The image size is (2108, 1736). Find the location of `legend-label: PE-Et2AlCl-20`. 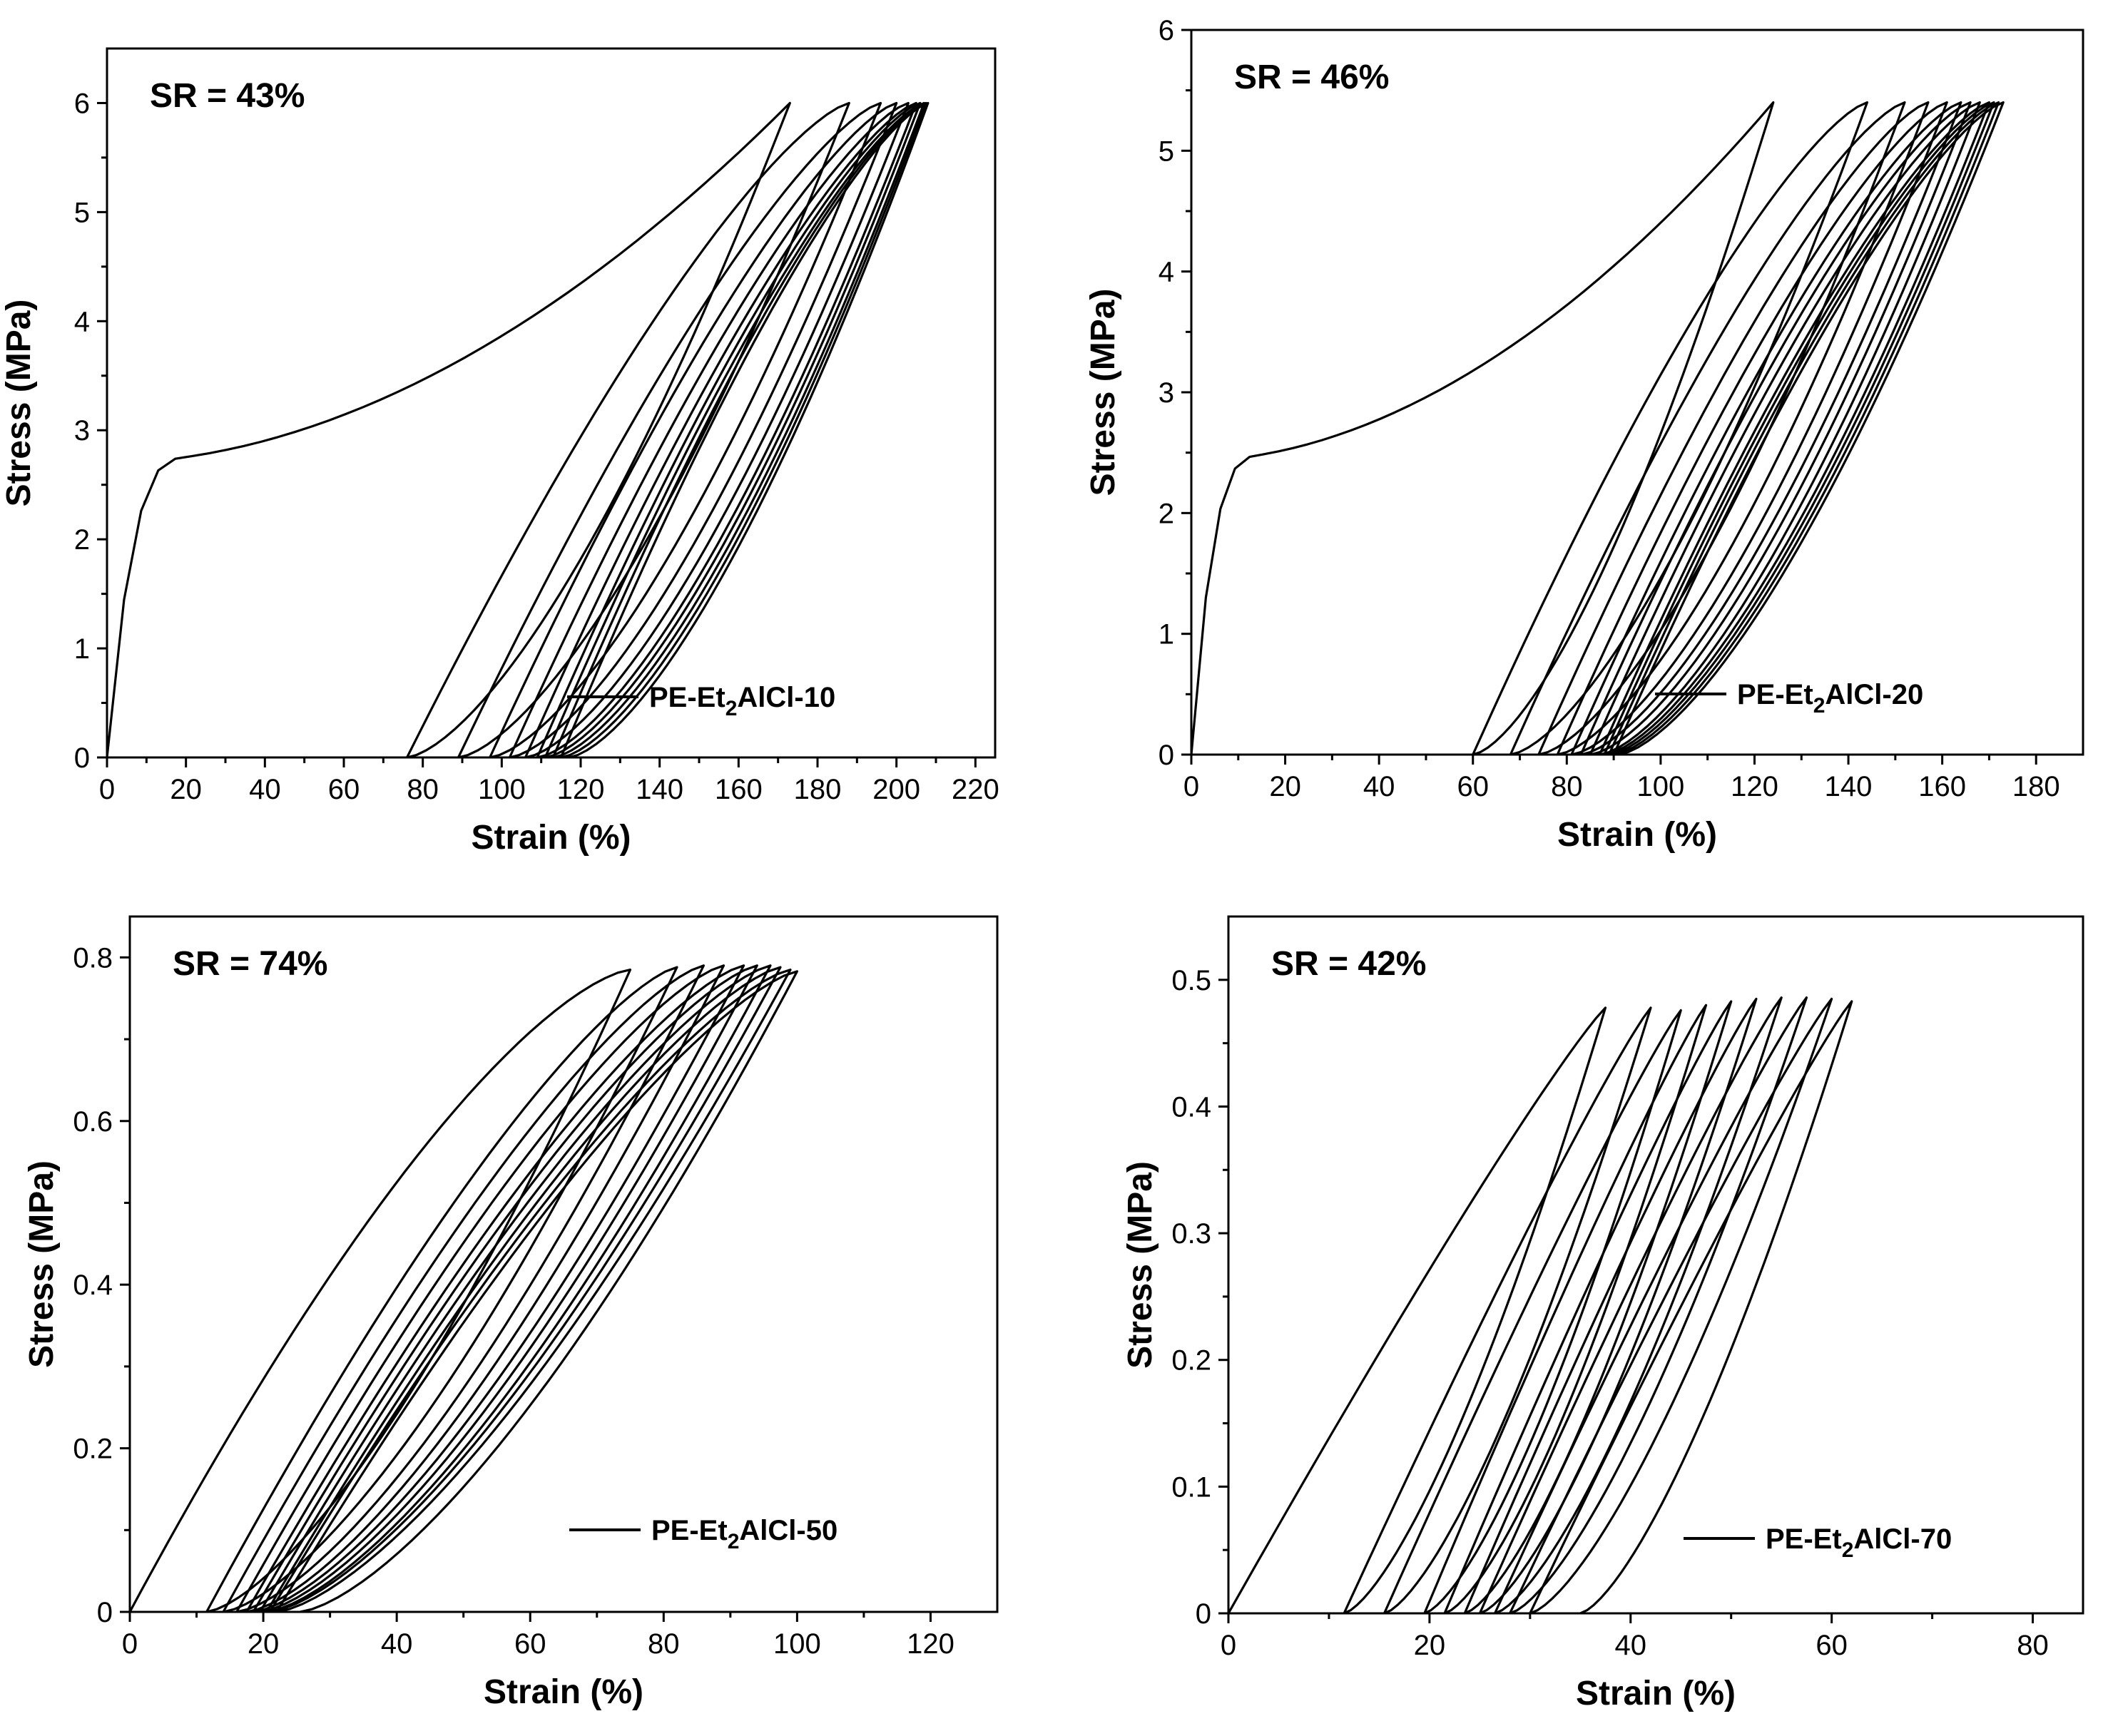

legend-label: PE-Et2AlCl-20 is located at coordinates (1830, 698).